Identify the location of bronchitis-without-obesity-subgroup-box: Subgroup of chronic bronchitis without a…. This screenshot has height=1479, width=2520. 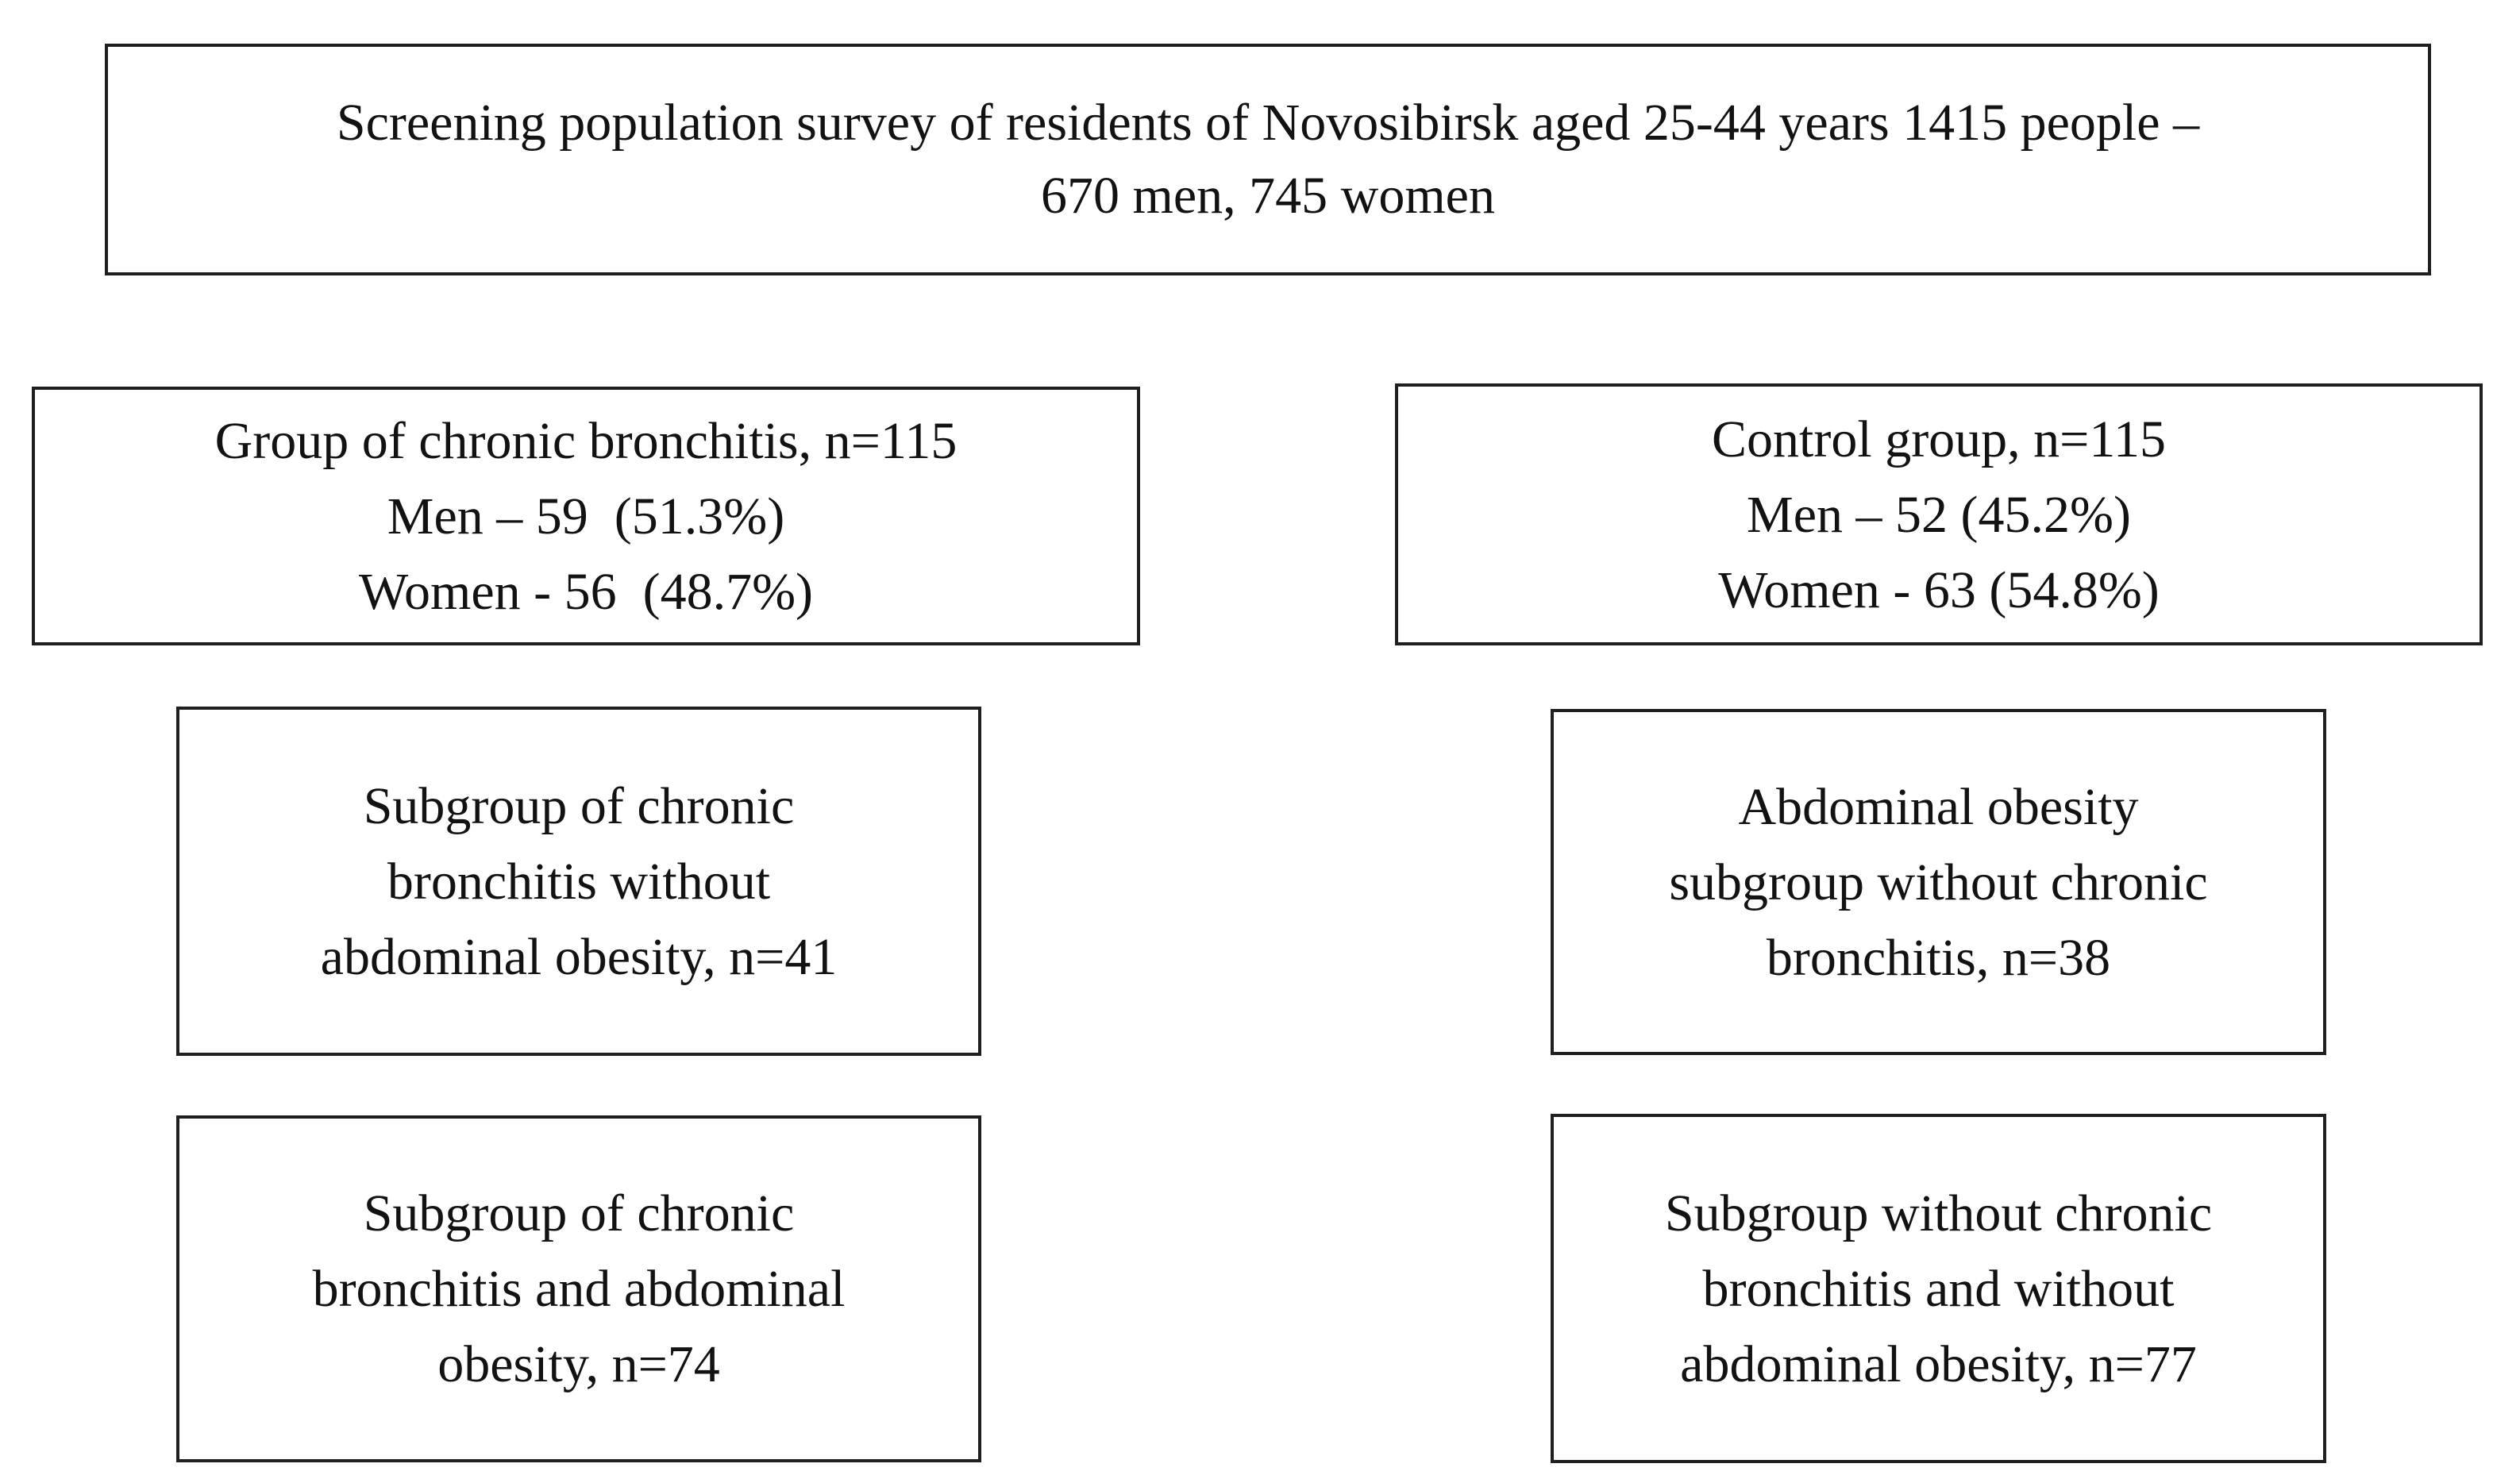
(578, 881).